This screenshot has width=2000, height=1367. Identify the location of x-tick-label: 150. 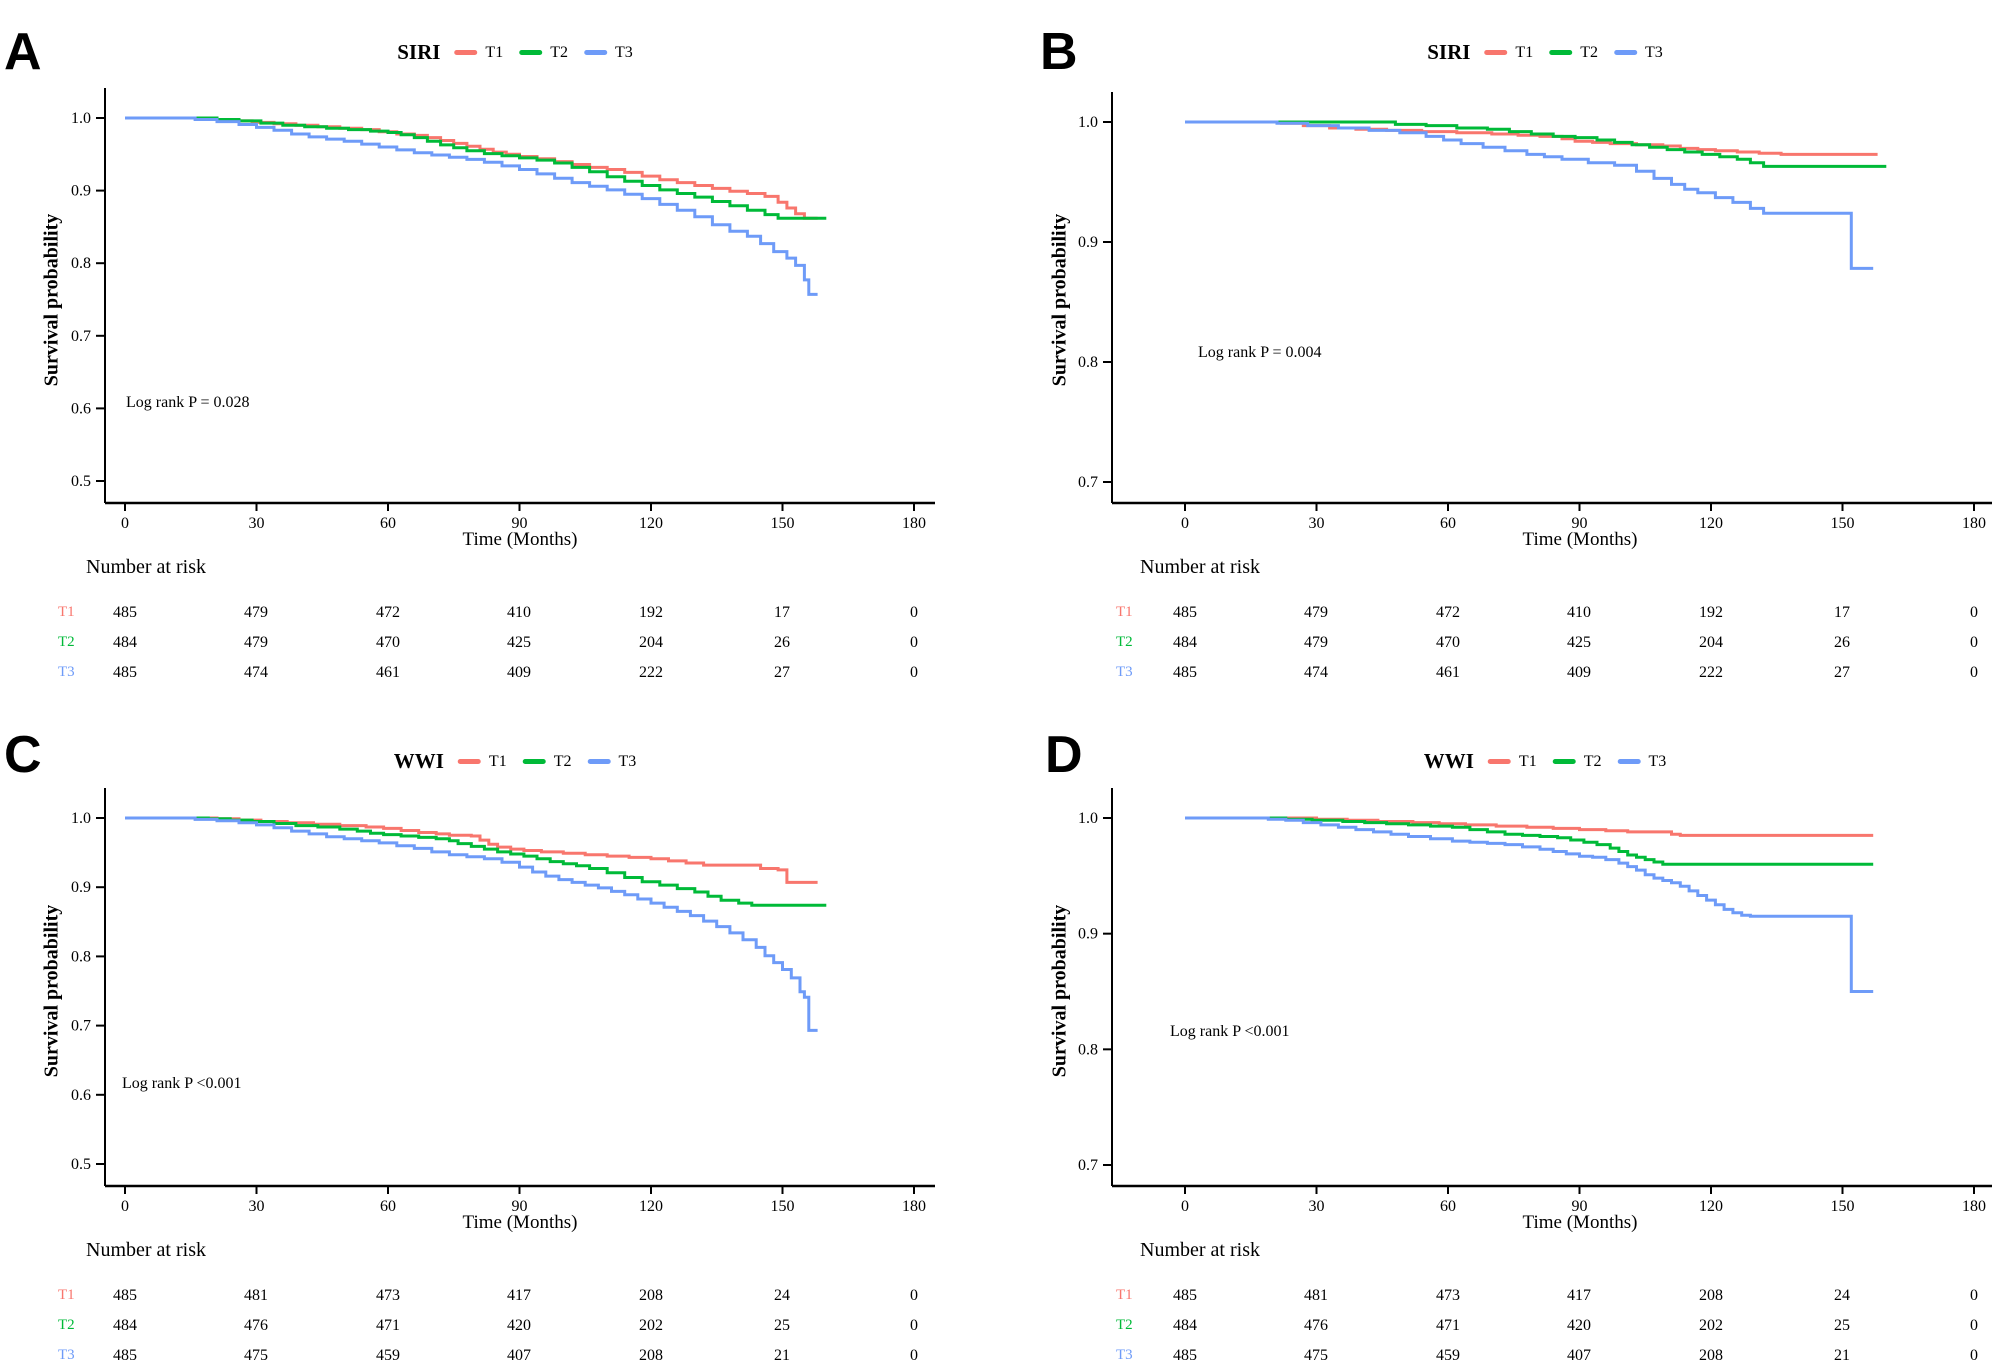
(1842, 523).